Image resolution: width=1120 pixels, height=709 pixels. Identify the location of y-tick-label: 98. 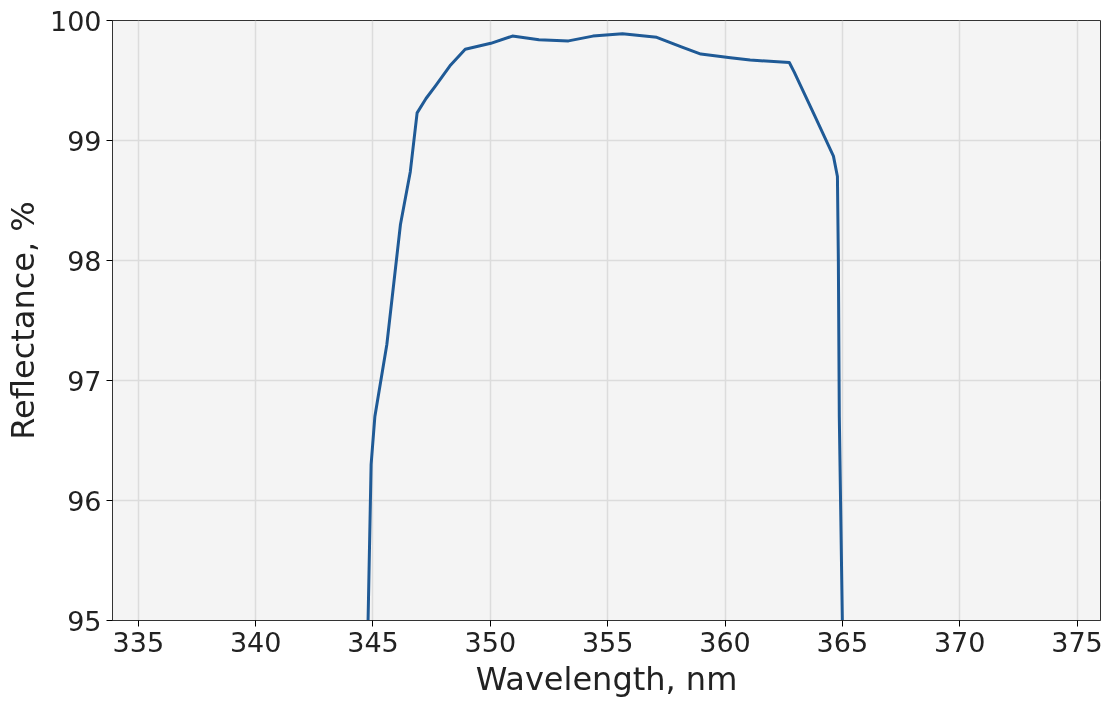
(84, 261).